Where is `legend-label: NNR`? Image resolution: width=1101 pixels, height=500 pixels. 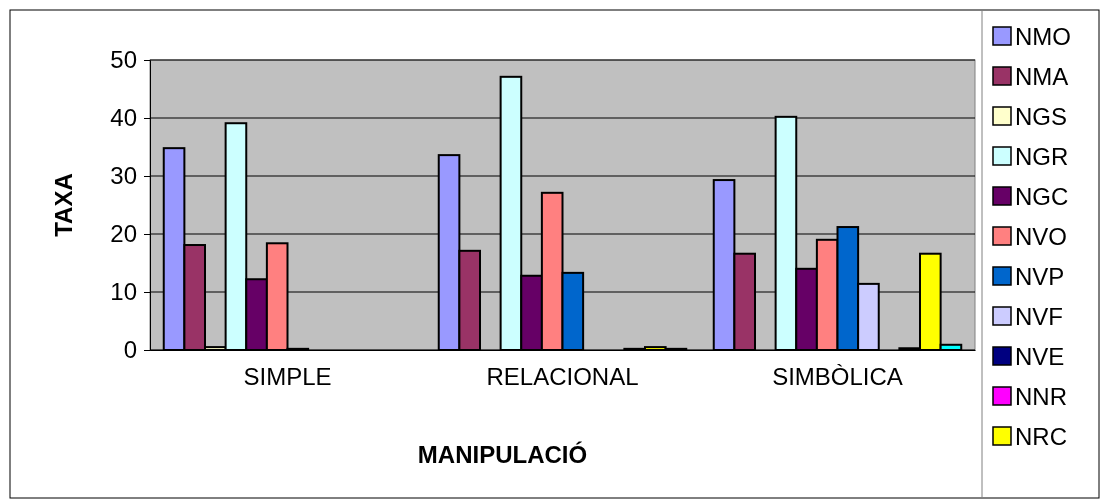 legend-label: NNR is located at coordinates (1041, 396).